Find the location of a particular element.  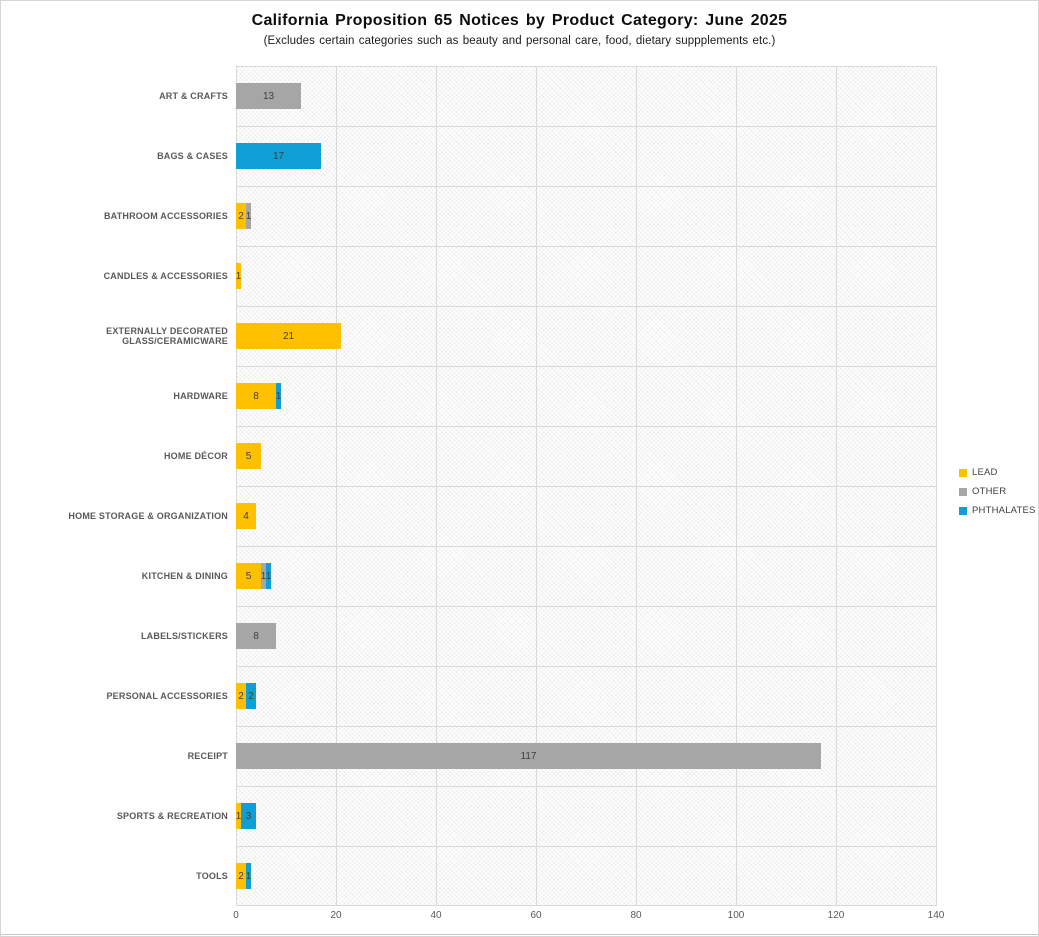

category-label: CANDLES & ACCESSORIES is located at coordinates (165, 276).